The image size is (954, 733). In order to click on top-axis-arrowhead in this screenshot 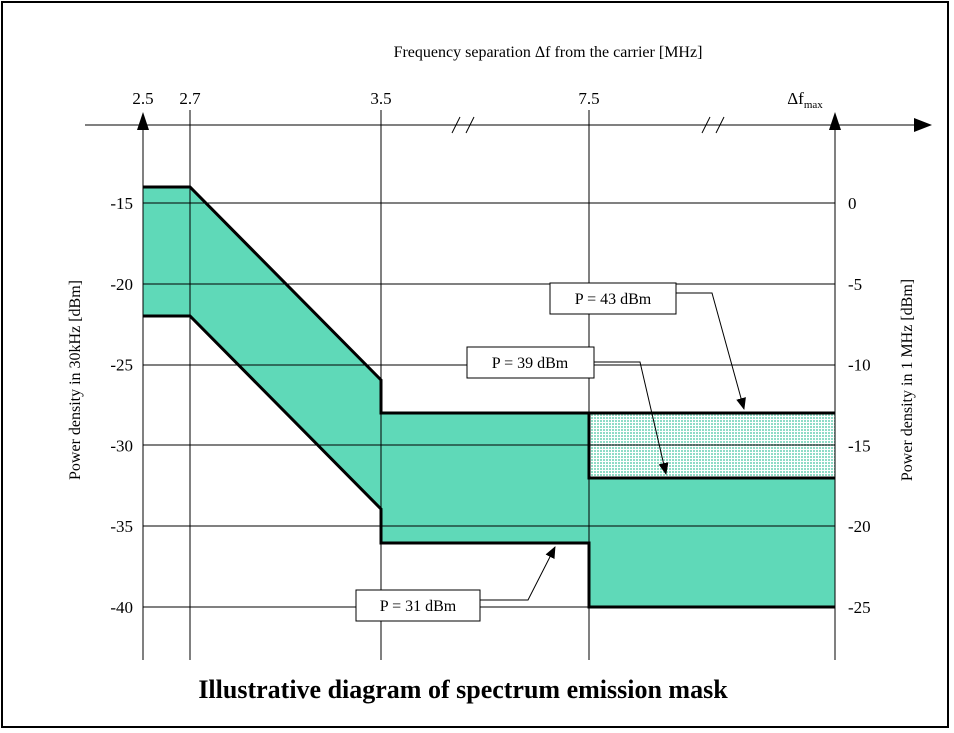, I will do `click(923, 125)`.